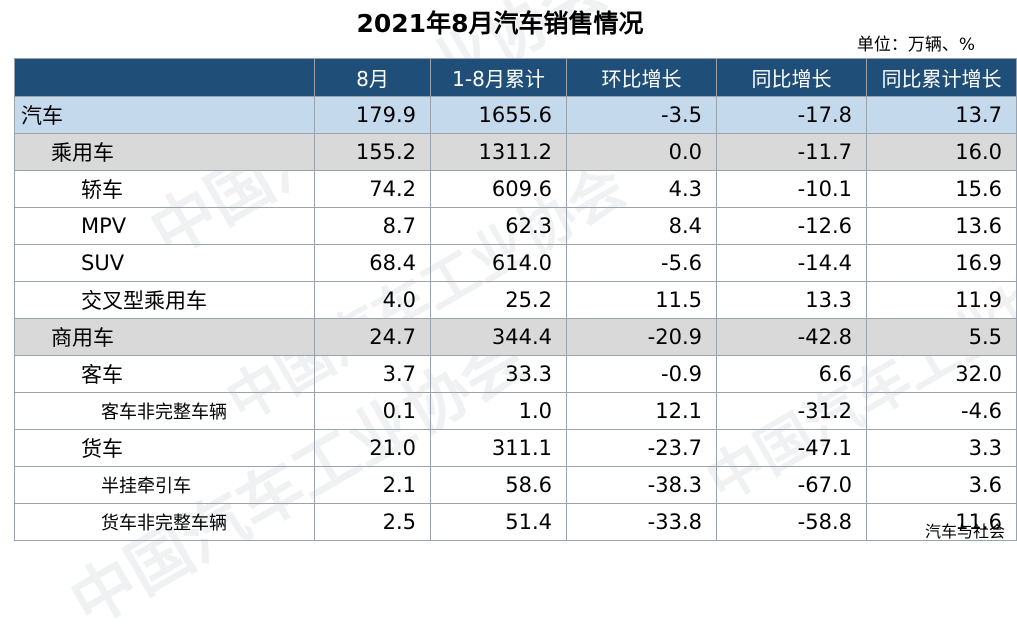 This screenshot has width=1017, height=644. I want to click on jan-aug-total-cell: 25.2, so click(498, 300).